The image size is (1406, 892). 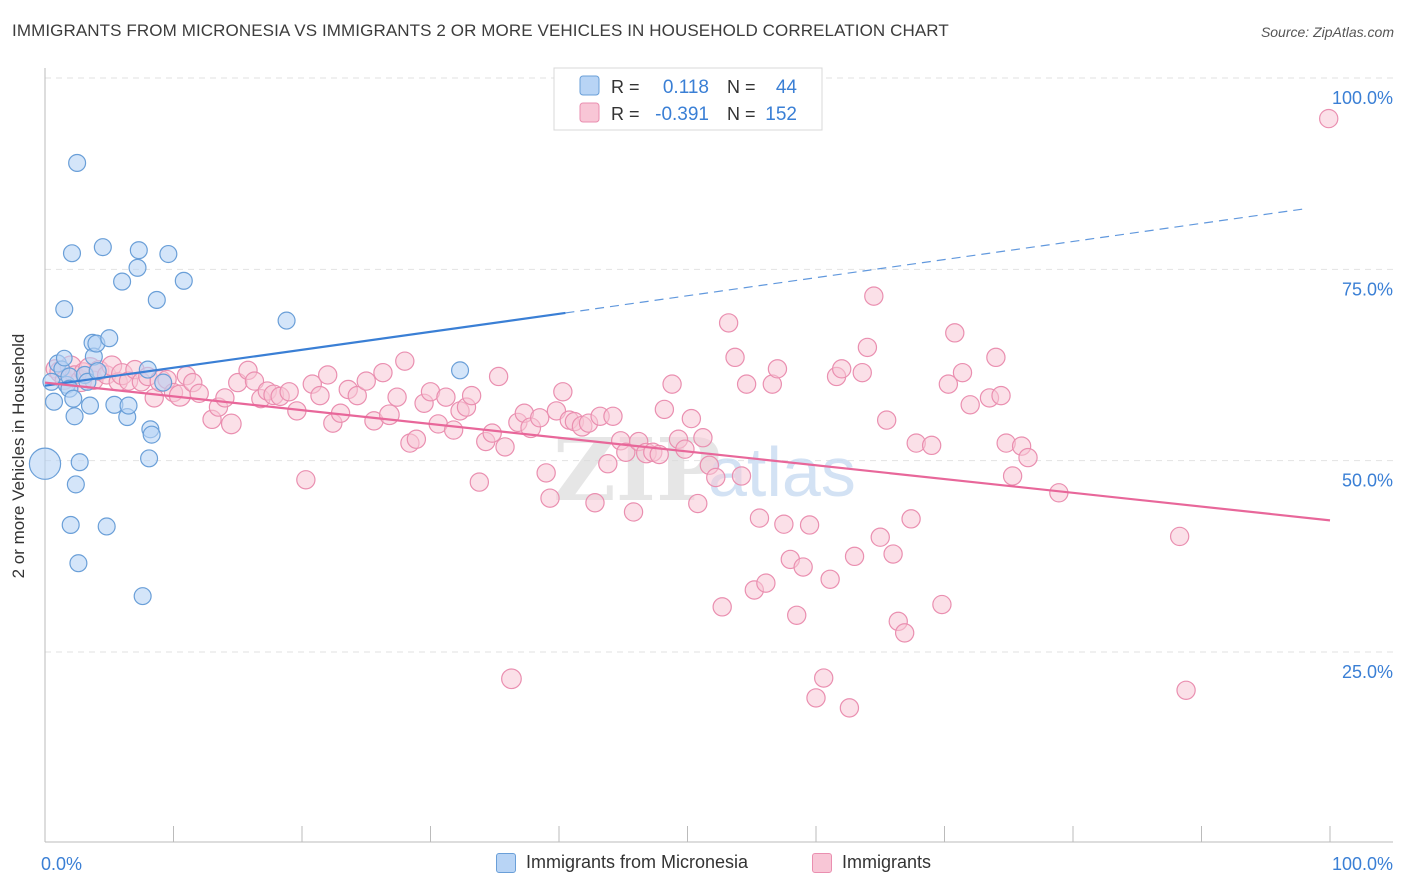 I want to click on legend-r-value-1: 0.118, so click(x=686, y=87).